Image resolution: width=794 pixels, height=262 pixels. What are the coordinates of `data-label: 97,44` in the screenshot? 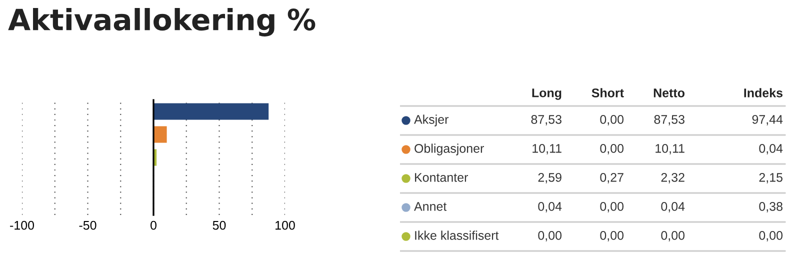 It's located at (767, 120).